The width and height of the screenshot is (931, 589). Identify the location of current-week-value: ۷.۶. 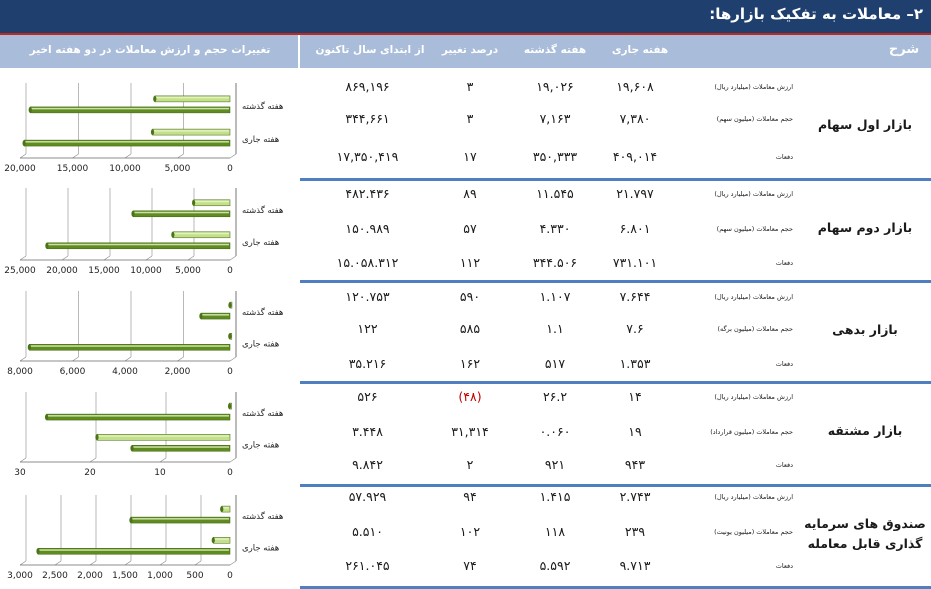
(635, 328).